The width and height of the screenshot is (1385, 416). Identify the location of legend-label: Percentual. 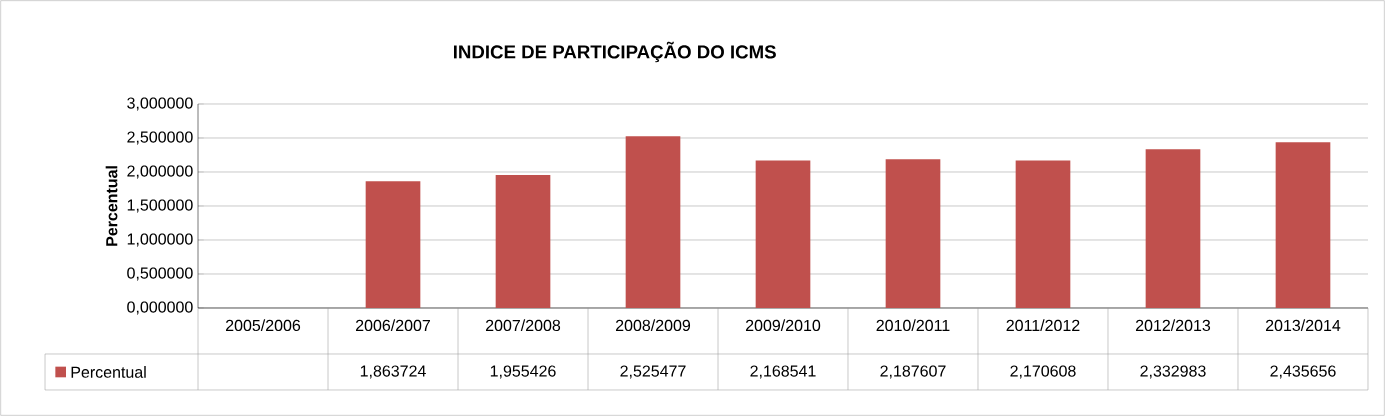
(108, 372).